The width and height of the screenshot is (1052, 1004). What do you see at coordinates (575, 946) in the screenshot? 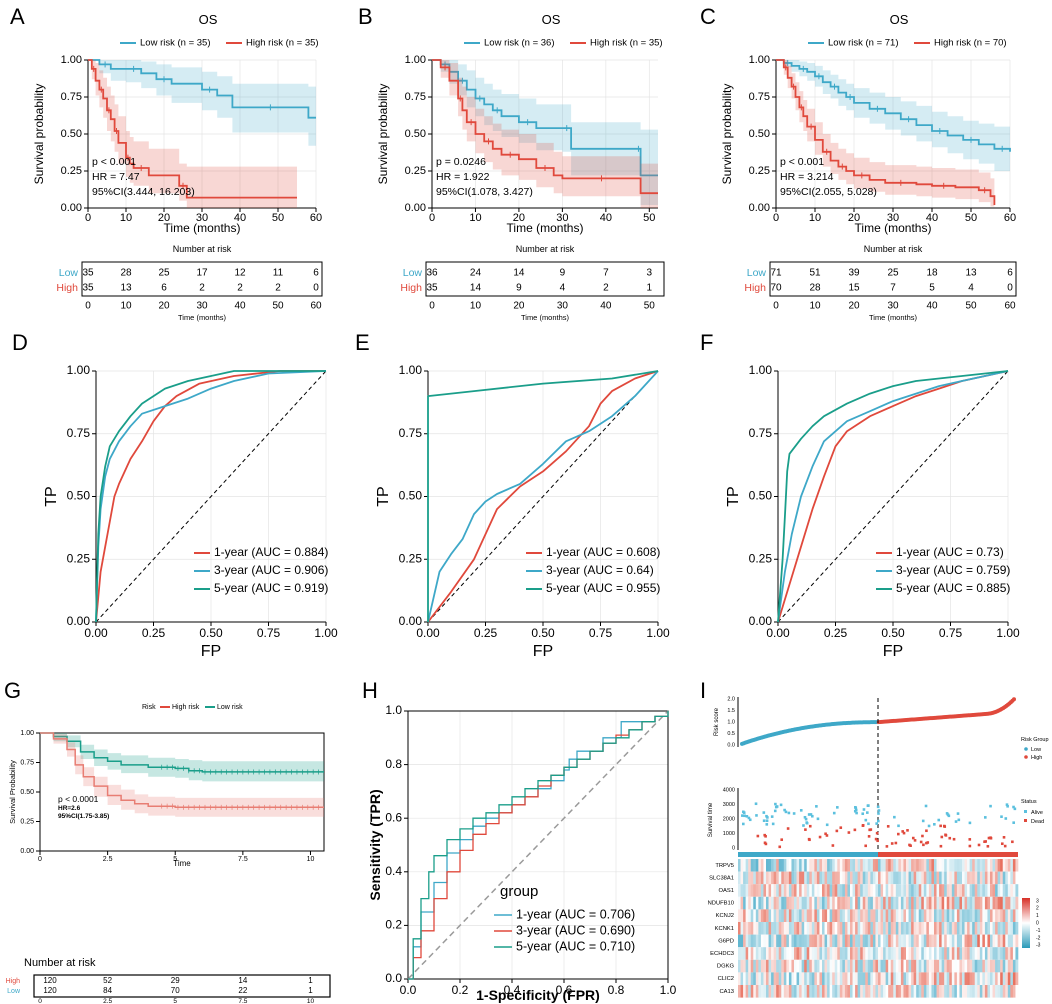
I see `panel-h-legend-item: 5-year (AUC = 0.710)` at bounding box center [575, 946].